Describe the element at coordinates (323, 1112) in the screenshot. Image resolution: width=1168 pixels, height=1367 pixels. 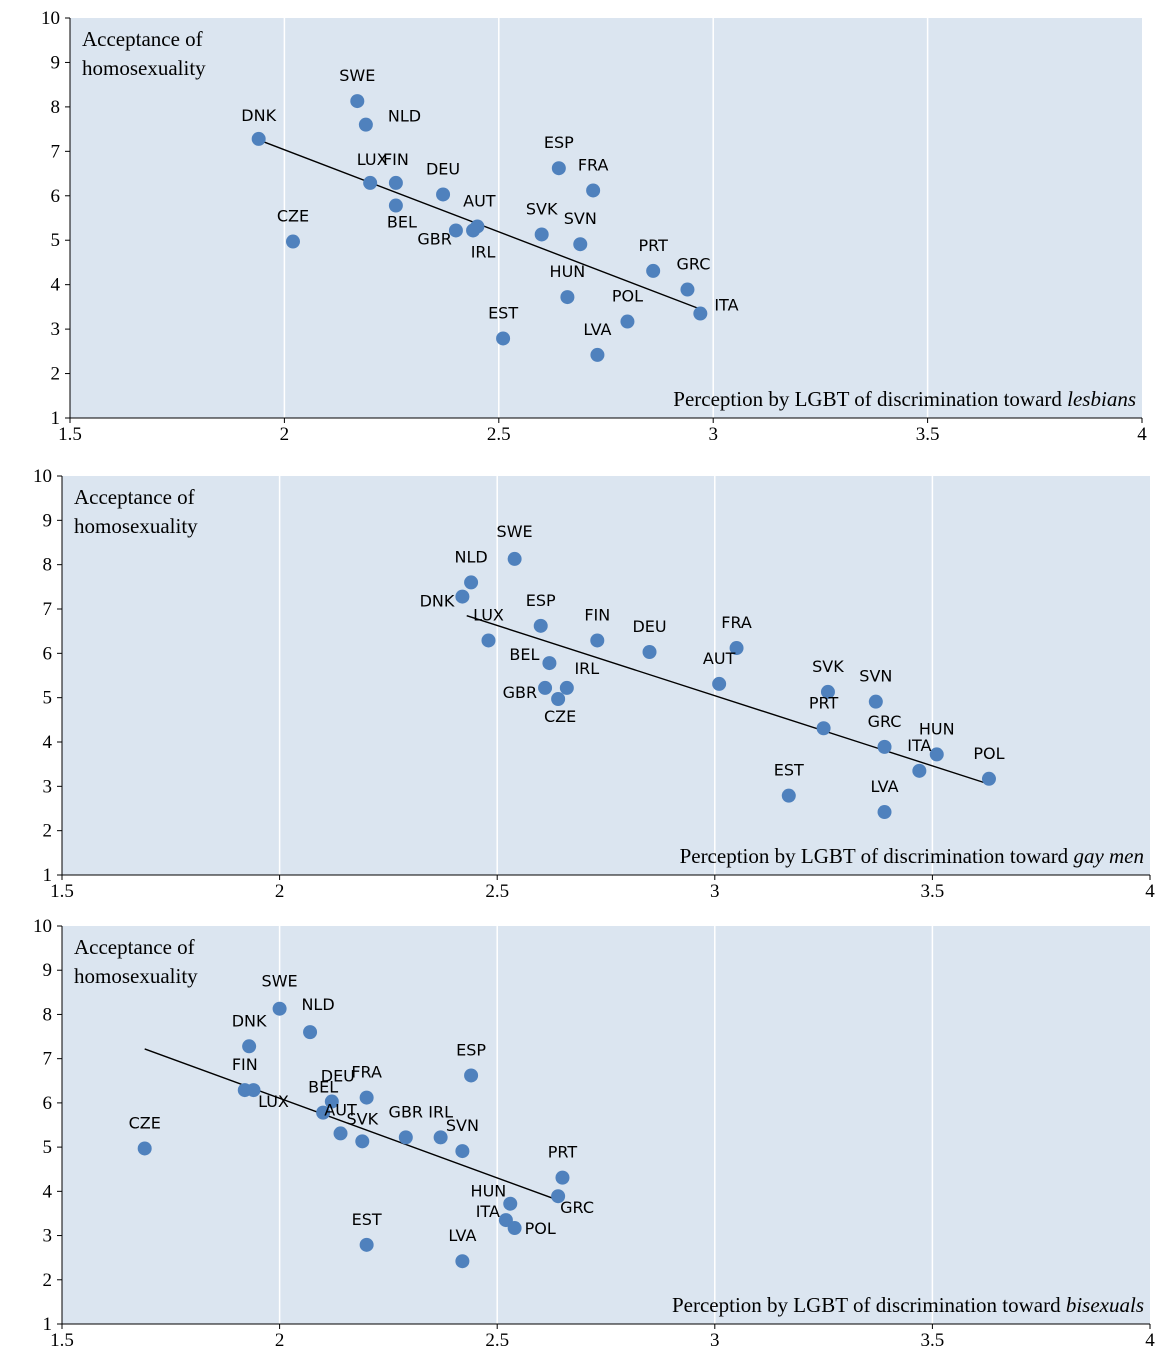
I see `point-bel` at that location.